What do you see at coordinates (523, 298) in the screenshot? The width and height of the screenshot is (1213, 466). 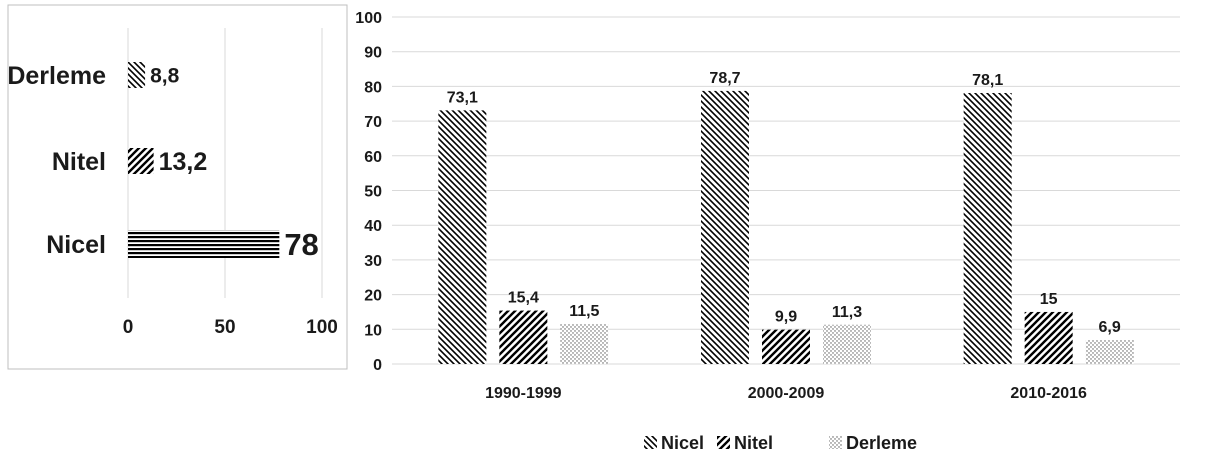 I see `right-data-label: 15,4` at bounding box center [523, 298].